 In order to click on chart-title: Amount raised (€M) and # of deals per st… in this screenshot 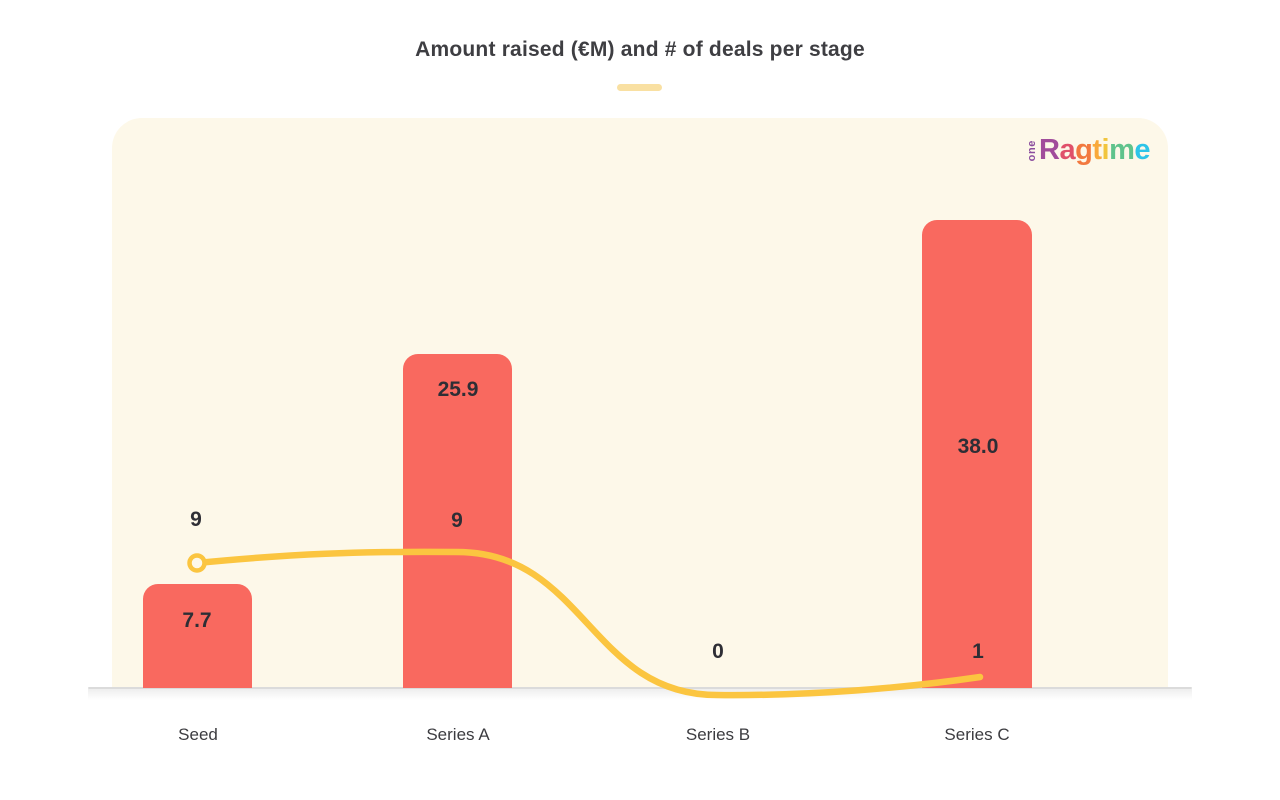, I will do `click(640, 49)`.